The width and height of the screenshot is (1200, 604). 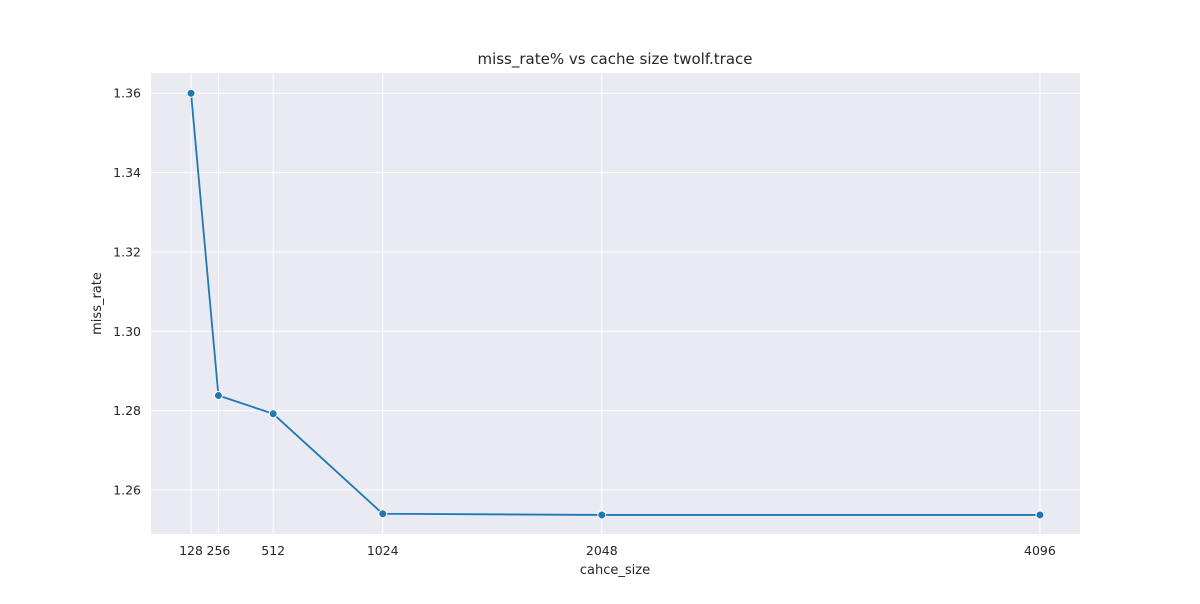 What do you see at coordinates (127, 489) in the screenshot?
I see `y-tick-label-1.26: 1.26` at bounding box center [127, 489].